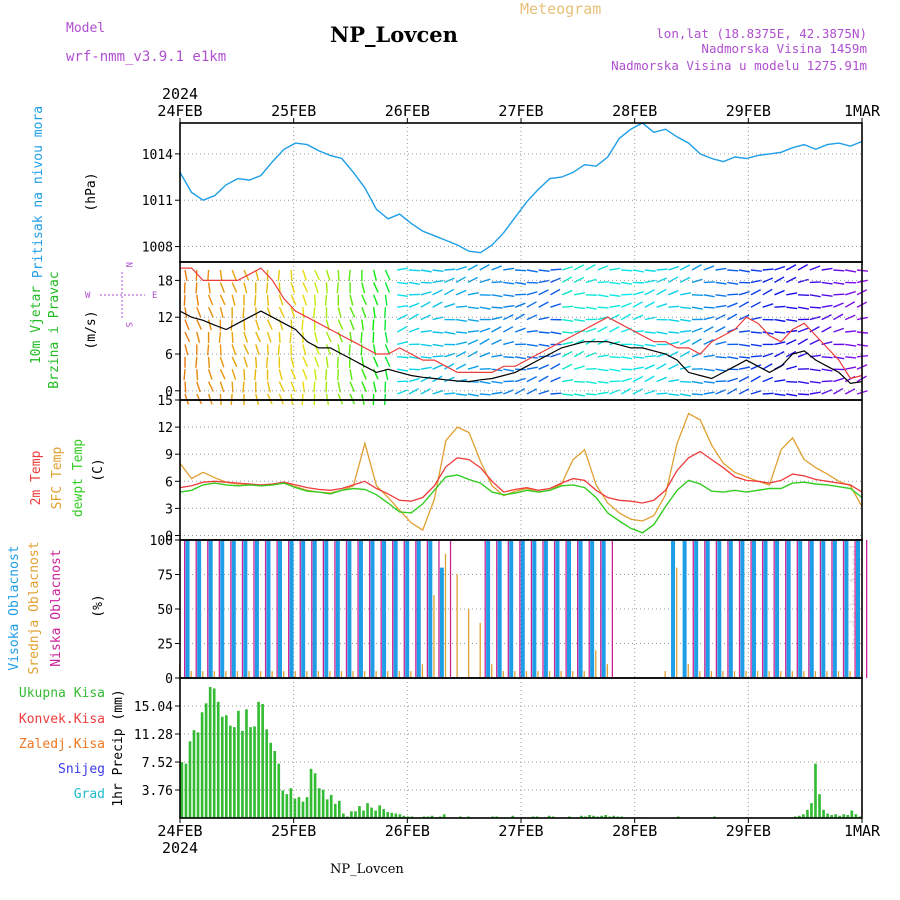 Image resolution: width=900 pixels, height=900 pixels. What do you see at coordinates (169, 455) in the screenshot?
I see `y-tick-label: 9` at bounding box center [169, 455].